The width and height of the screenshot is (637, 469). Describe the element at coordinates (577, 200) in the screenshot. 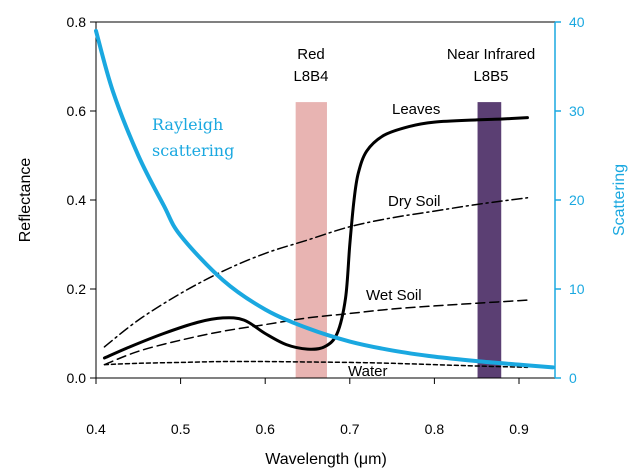

I see `y2-tick-label: 20` at that location.